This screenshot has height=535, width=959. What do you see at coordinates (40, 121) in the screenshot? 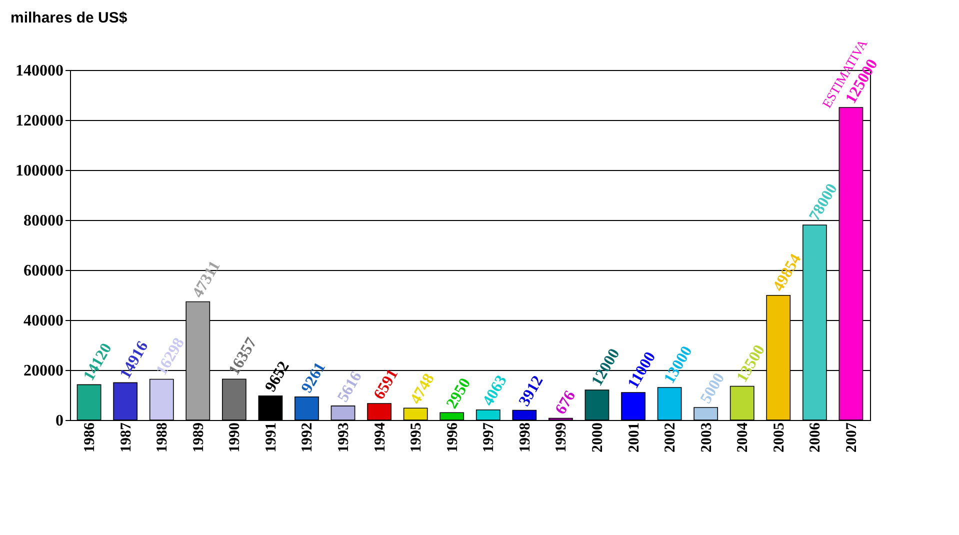
I see `y-tick-label: 120000` at bounding box center [40, 121].